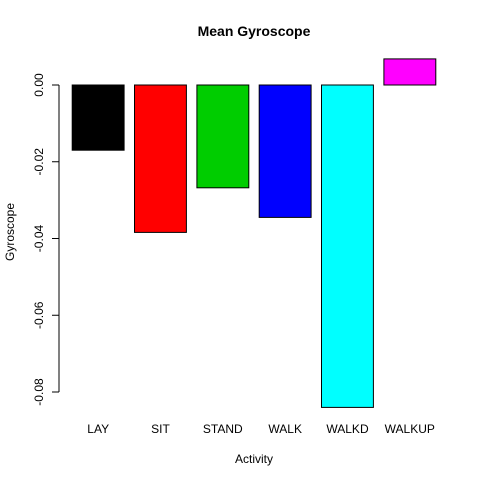 The height and width of the screenshot is (480, 480). I want to click on y-tick-label: -0.08, so click(39, 392).